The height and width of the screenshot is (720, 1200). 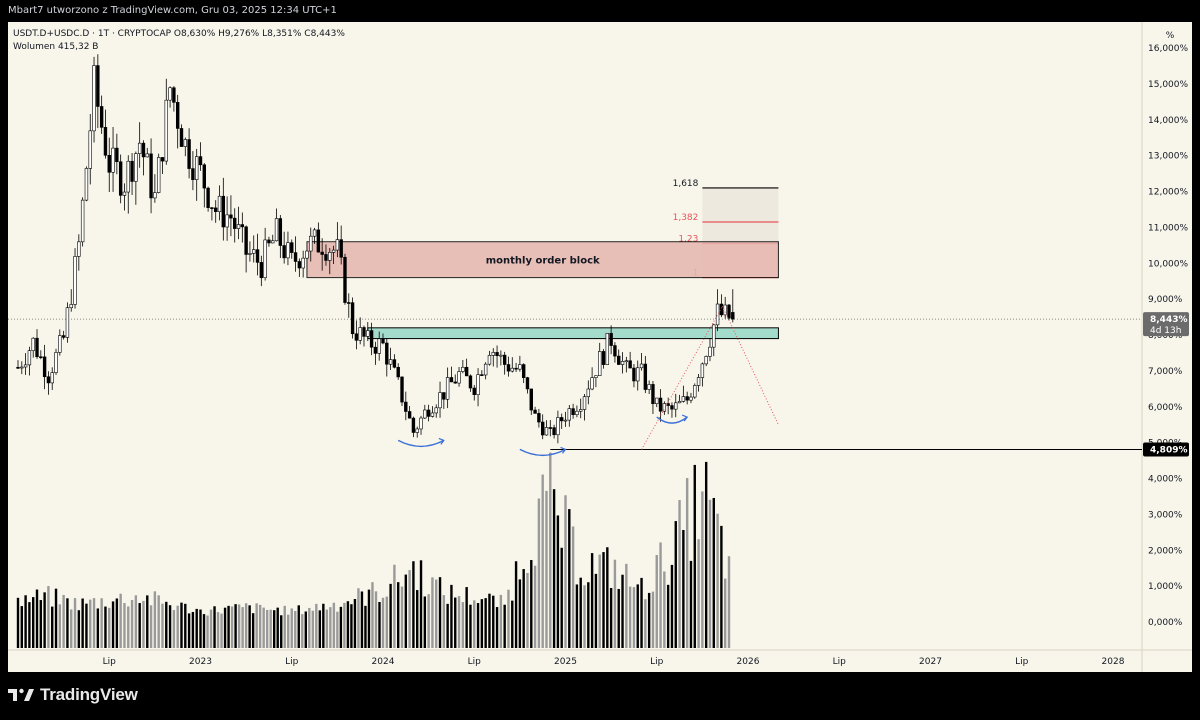 What do you see at coordinates (1165, 331) in the screenshot?
I see `bar-countdown: 4d 13h` at bounding box center [1165, 331].